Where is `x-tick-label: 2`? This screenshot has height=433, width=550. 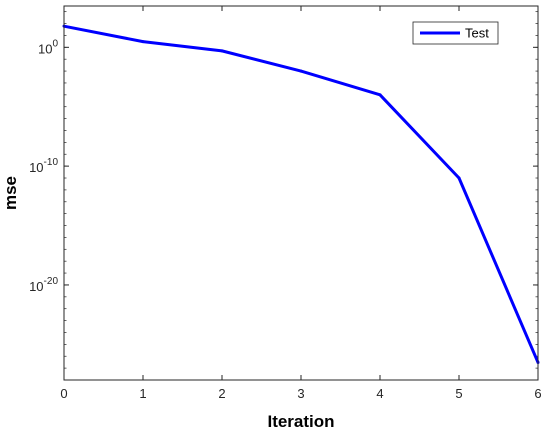
x-tick-label: 2 is located at coordinates (221, 393).